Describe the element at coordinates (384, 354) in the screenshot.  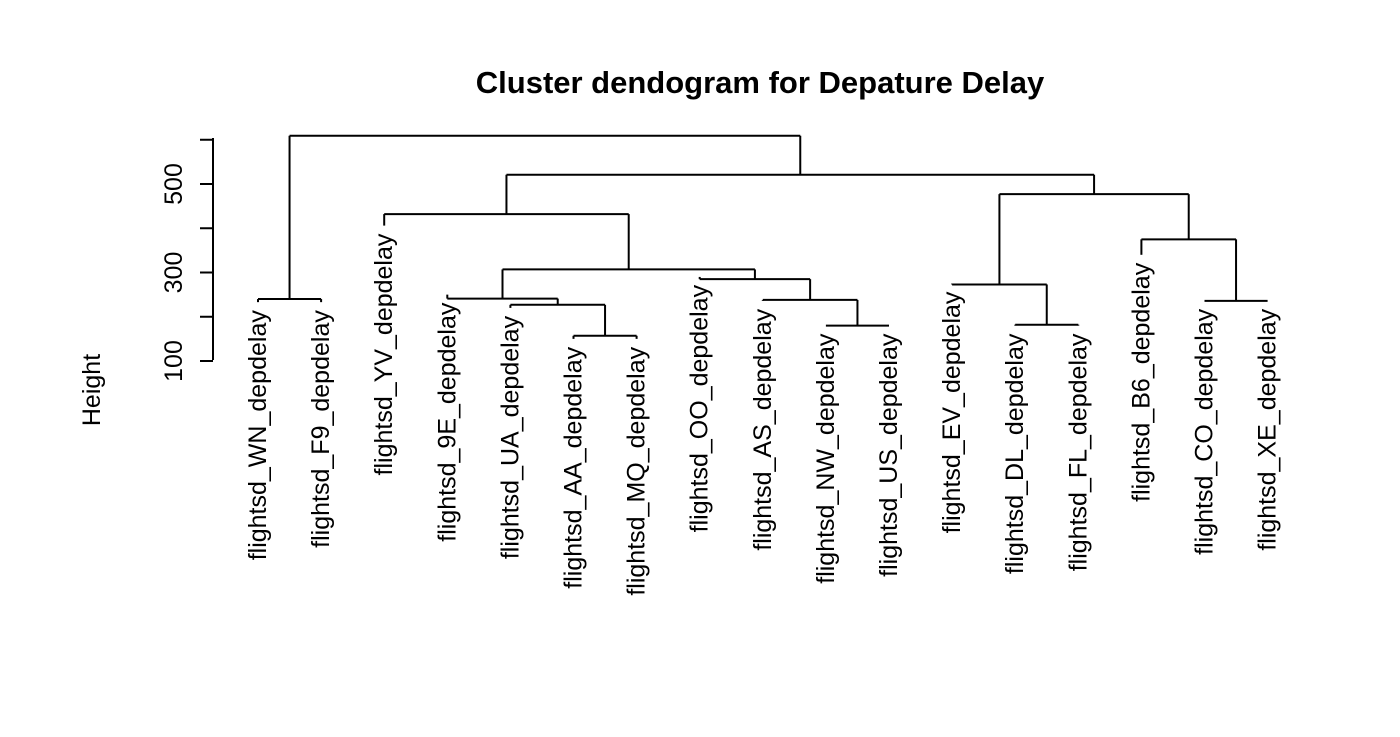
I see `leaf-label: flightsd_YV_depdelay` at that location.